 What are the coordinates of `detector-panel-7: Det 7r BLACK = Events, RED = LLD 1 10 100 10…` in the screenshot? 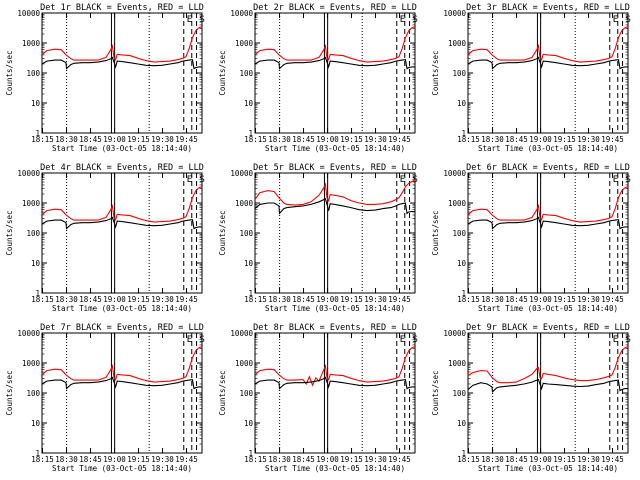 It's located at (105, 398).